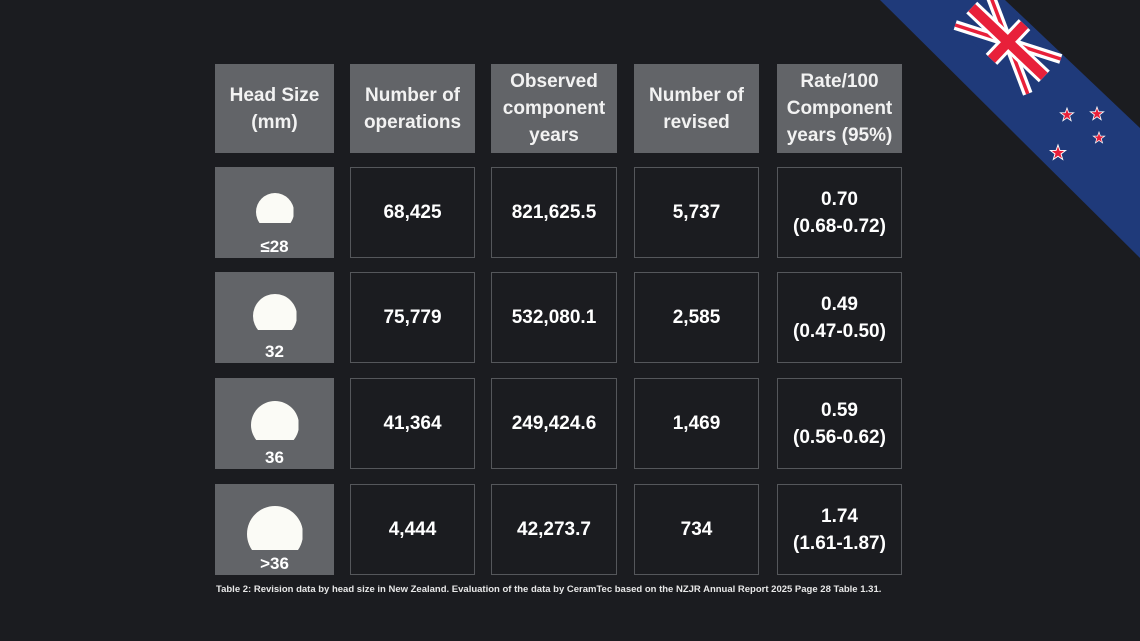  What do you see at coordinates (1077, 133) in the screenshot?
I see `southern-cross-stars-icon` at bounding box center [1077, 133].